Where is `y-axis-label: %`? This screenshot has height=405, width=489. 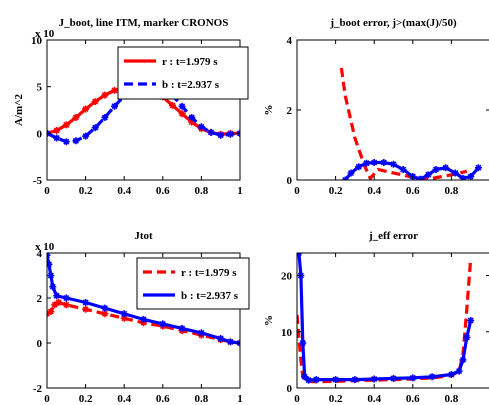
y-axis-label: % is located at coordinates (269, 320).